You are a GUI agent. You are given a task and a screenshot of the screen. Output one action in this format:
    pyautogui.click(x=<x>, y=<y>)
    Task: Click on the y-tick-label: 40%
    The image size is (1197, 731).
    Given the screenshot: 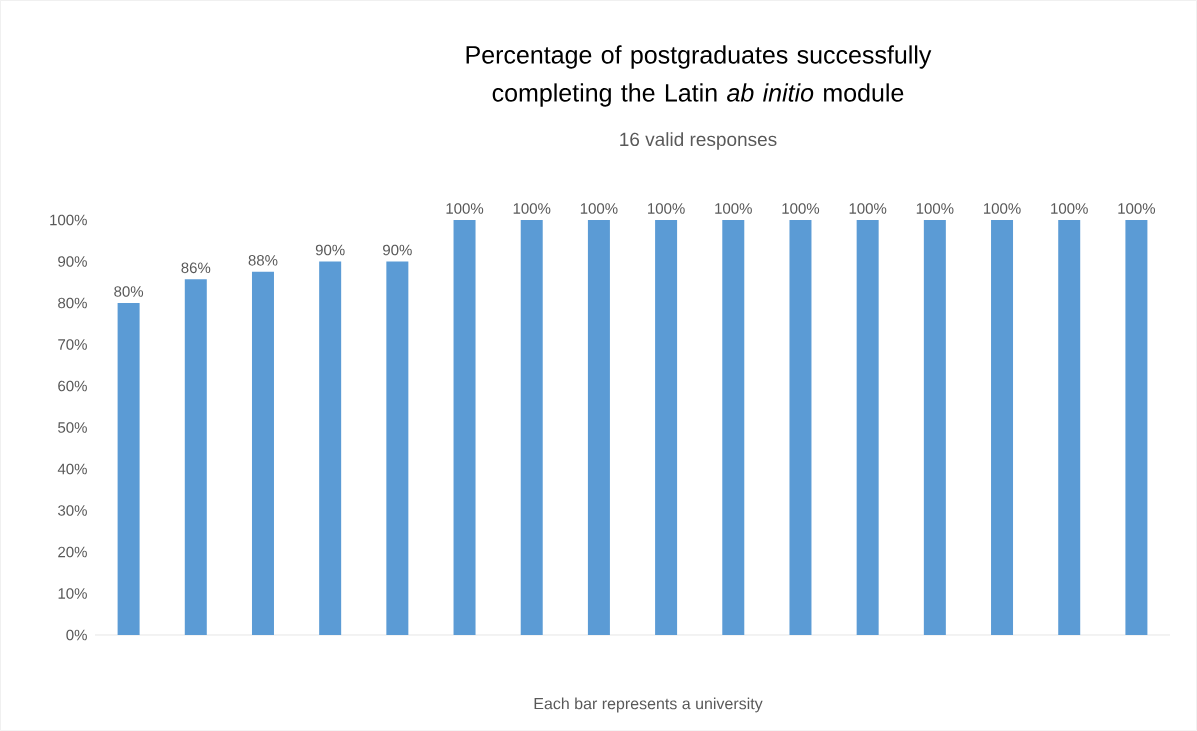 What is the action you would take?
    pyautogui.click(x=72, y=469)
    